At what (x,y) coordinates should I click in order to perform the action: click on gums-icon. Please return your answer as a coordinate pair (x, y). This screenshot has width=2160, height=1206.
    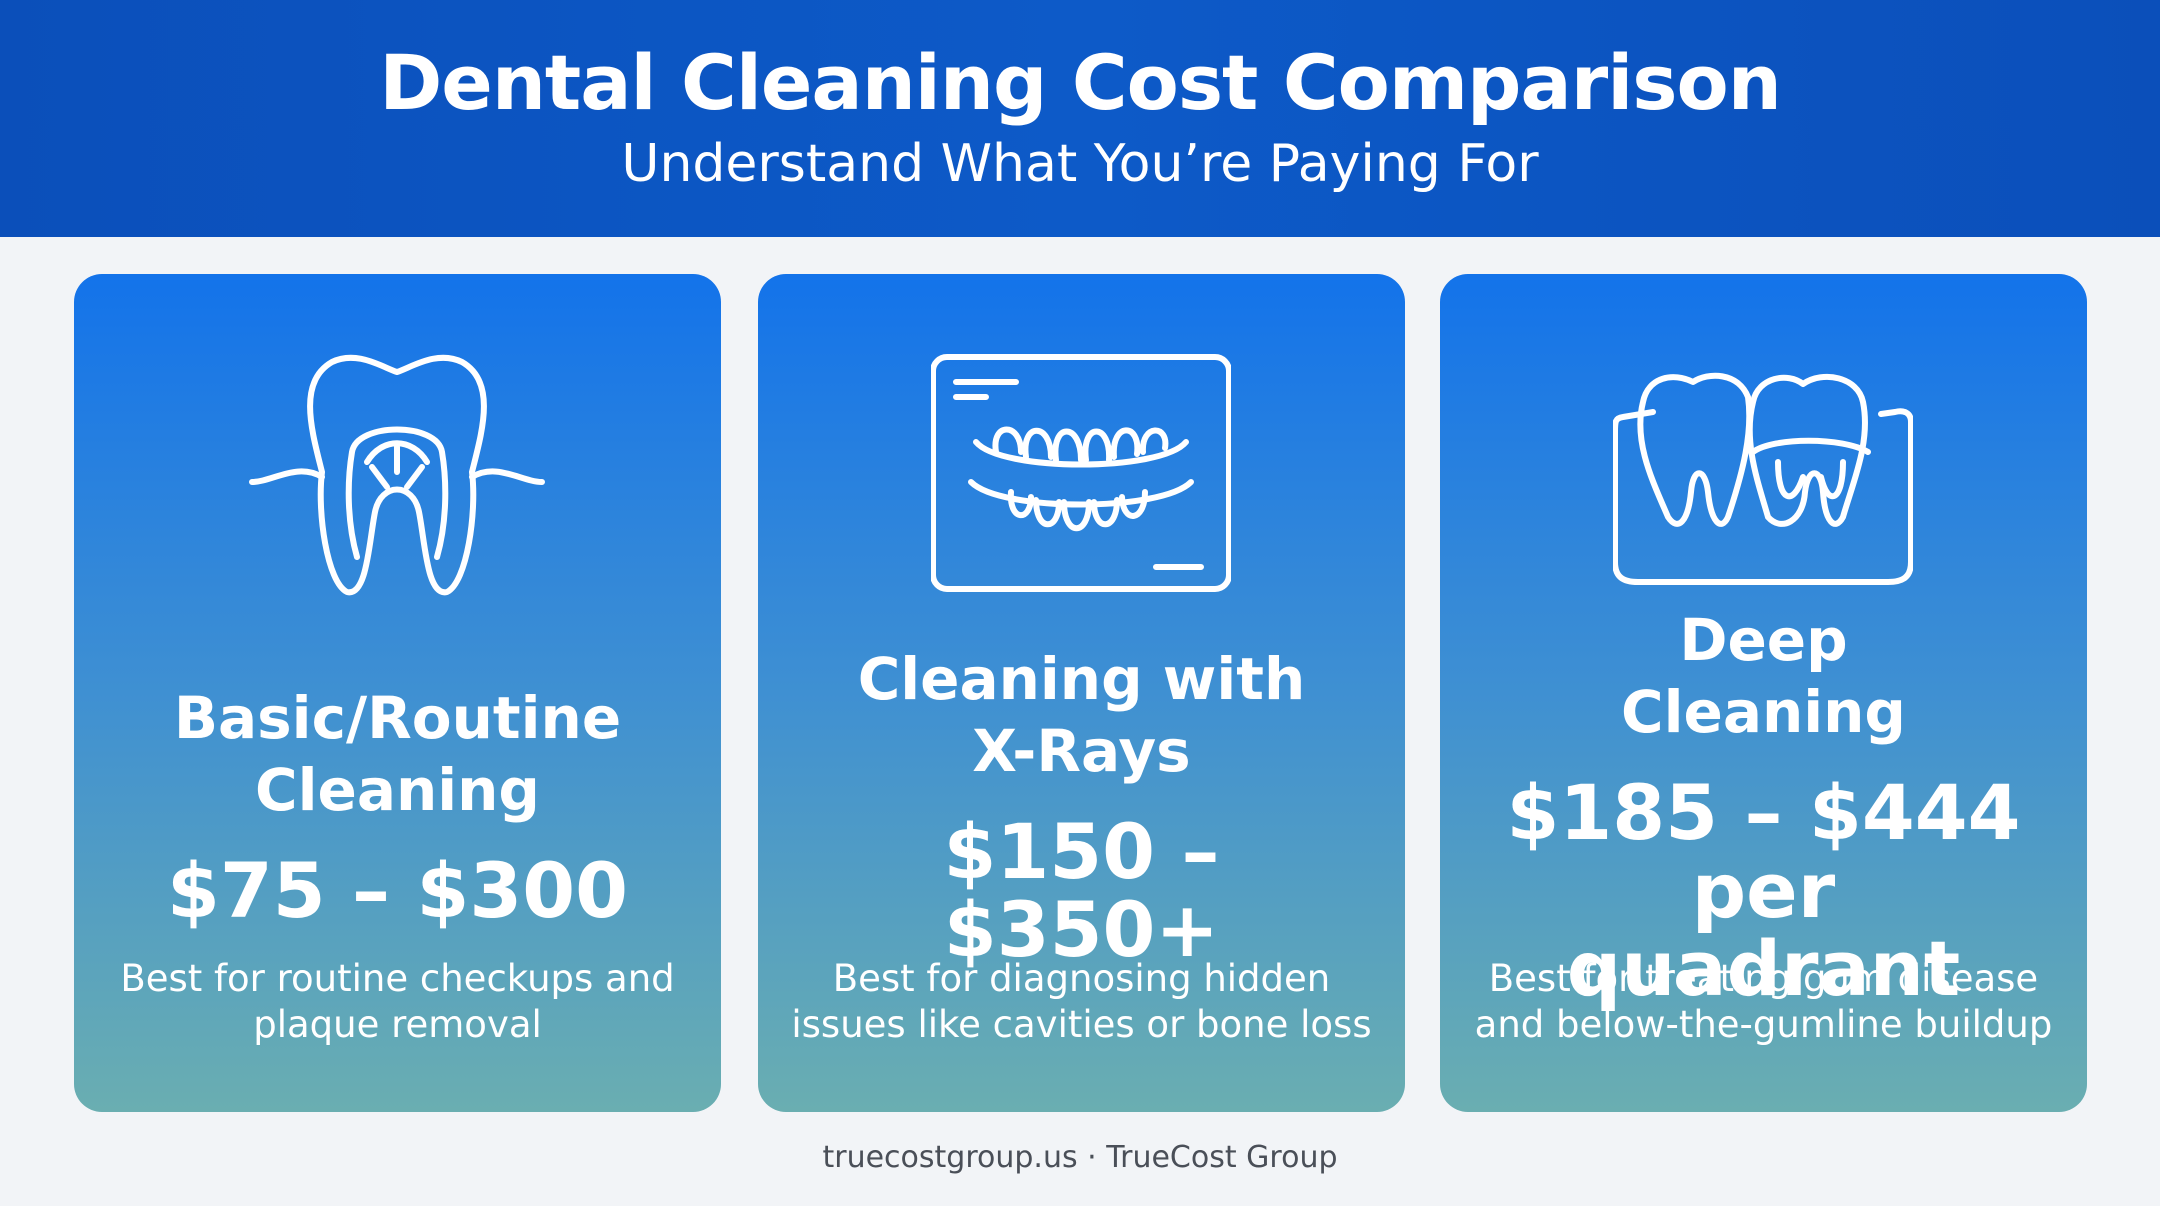
    Looking at the image, I should click on (1763, 478).